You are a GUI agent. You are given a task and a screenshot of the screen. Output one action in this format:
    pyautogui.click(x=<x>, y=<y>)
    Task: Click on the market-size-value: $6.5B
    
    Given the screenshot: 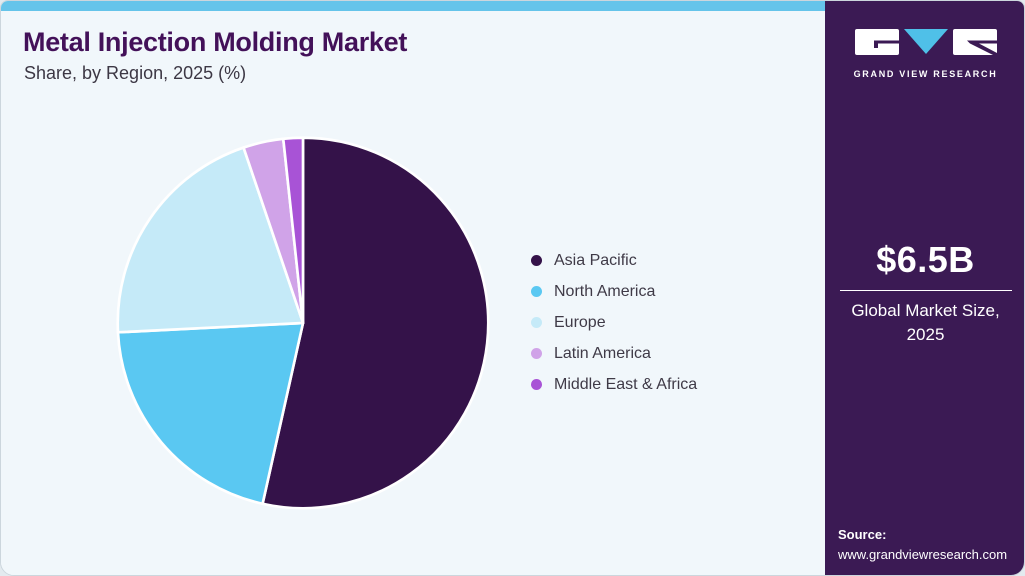 What is the action you would take?
    pyautogui.click(x=925, y=259)
    